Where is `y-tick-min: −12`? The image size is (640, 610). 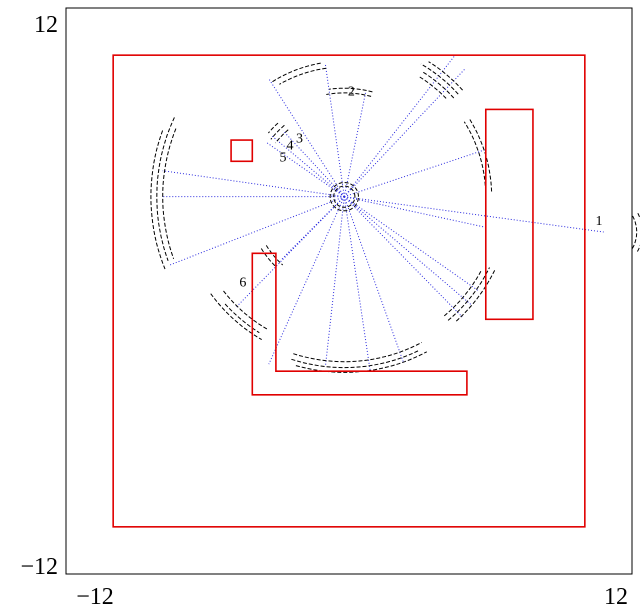
y-tick-min: −12 is located at coordinates (39, 567).